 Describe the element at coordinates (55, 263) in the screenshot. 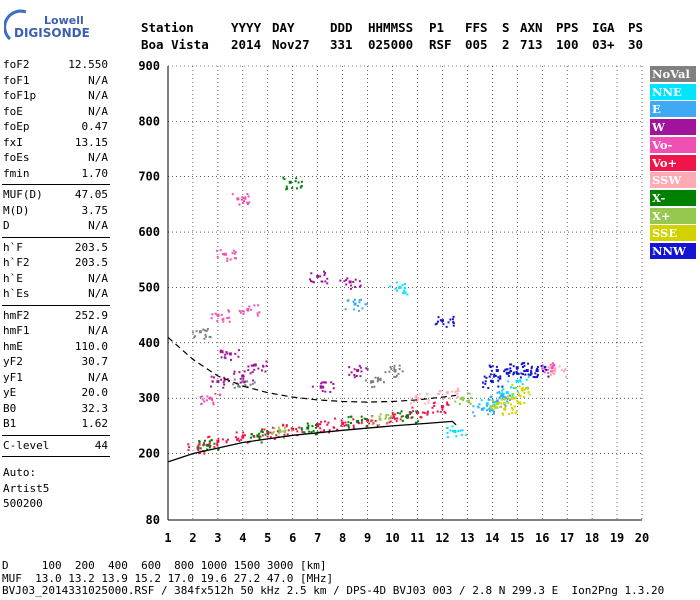

I see `param-row: h`F2 203.5` at that location.